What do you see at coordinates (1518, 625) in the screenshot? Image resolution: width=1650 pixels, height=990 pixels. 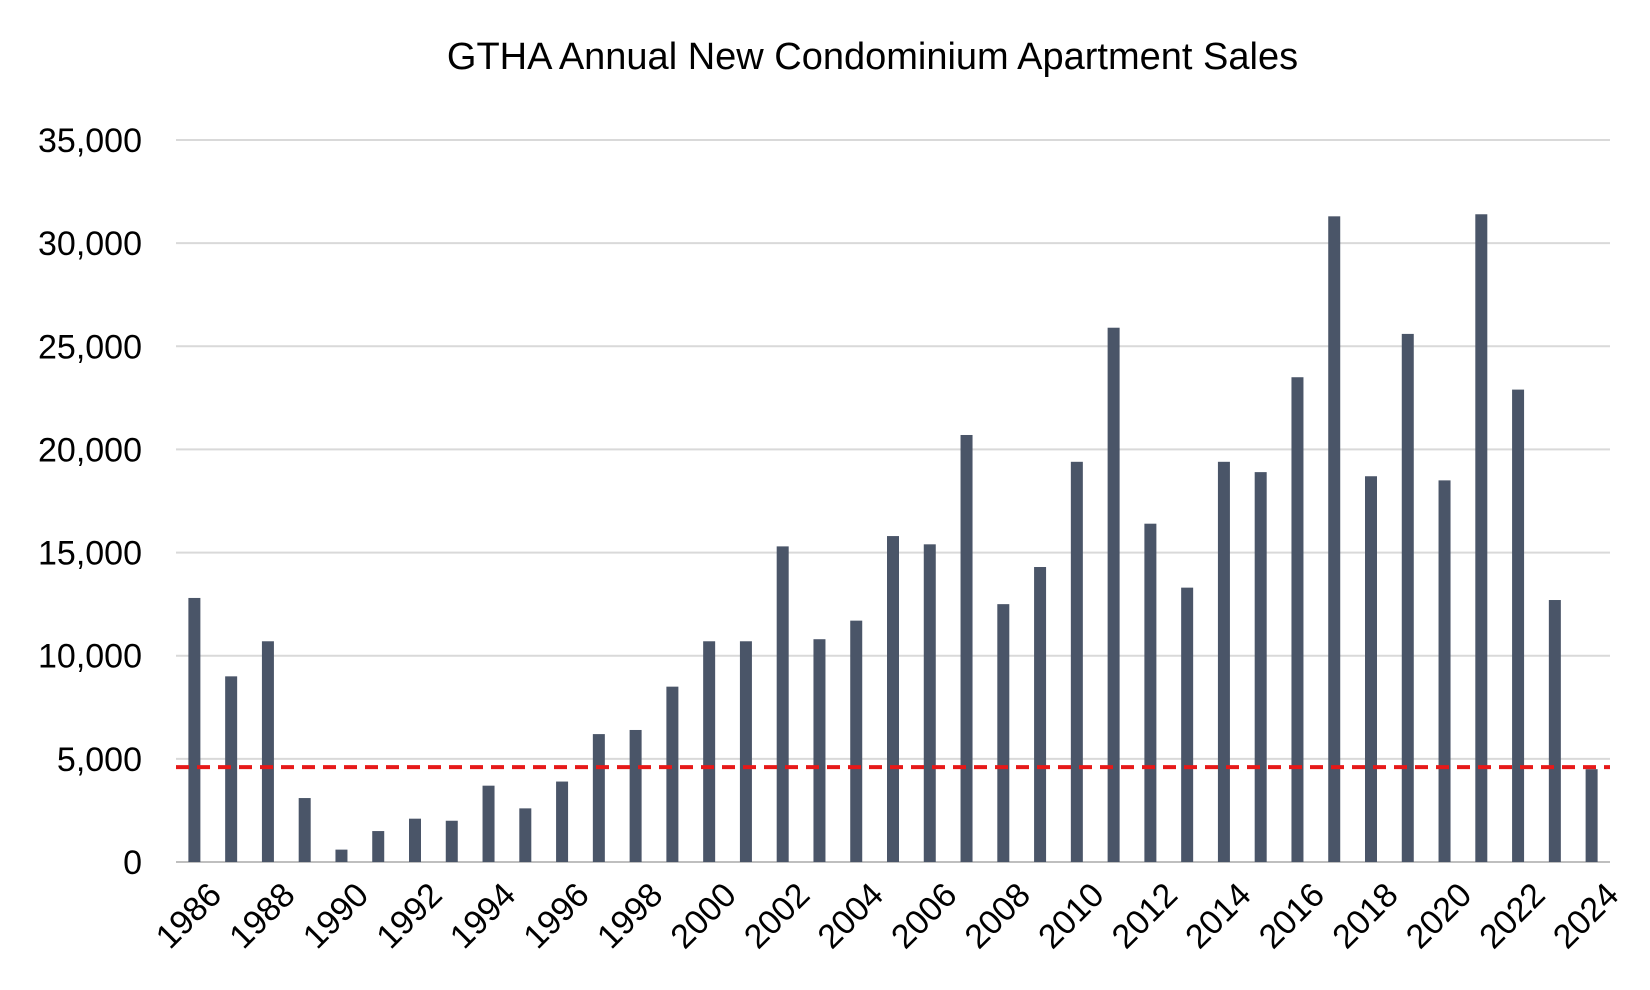 I see `bar-2022` at bounding box center [1518, 625].